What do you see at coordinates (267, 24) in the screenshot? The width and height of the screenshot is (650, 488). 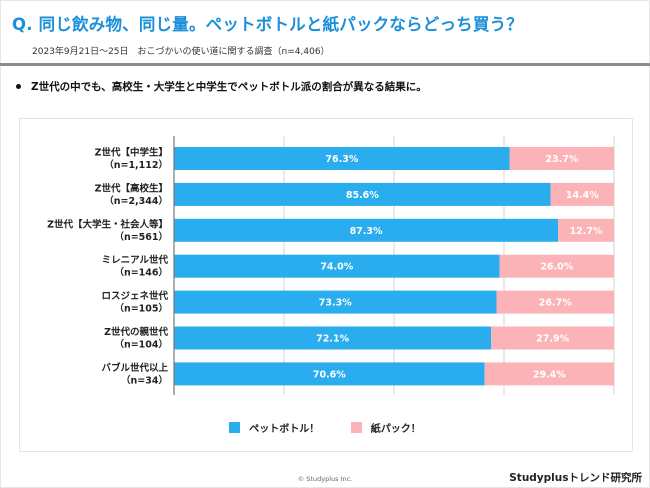 I see `page-title: Q. 同じ飲み物、同じ量。ペットボトルと紙パックならどっち買う？` at bounding box center [267, 24].